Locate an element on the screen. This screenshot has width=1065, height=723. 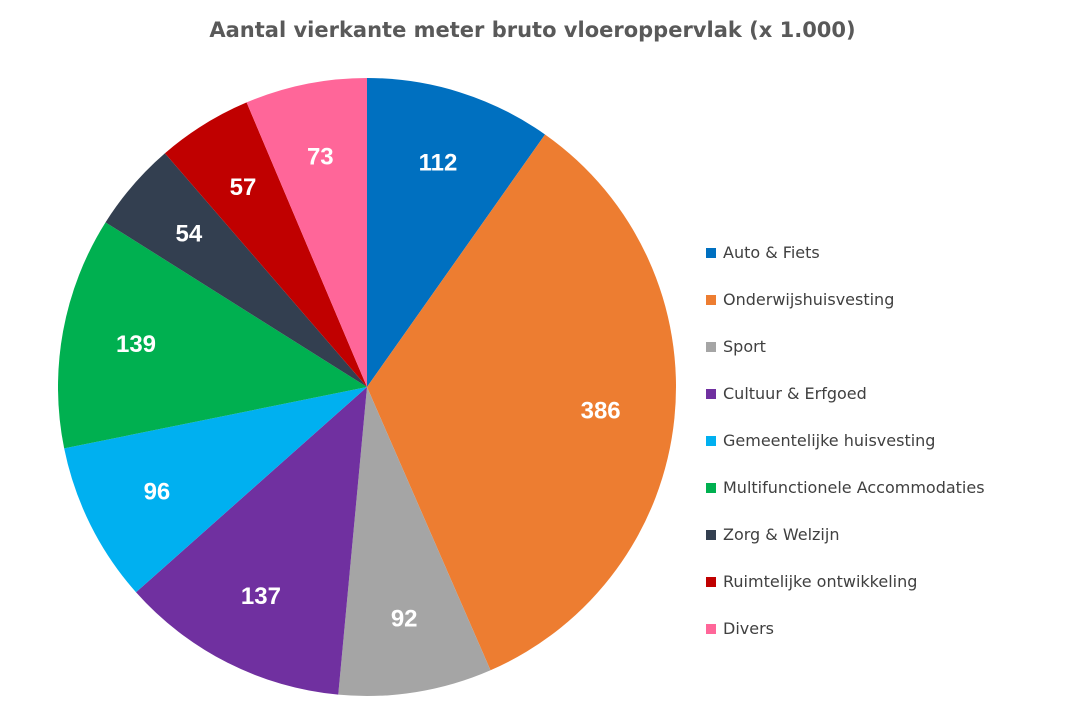
legend-label: Cultuur & Erfgoed is located at coordinates (795, 393).